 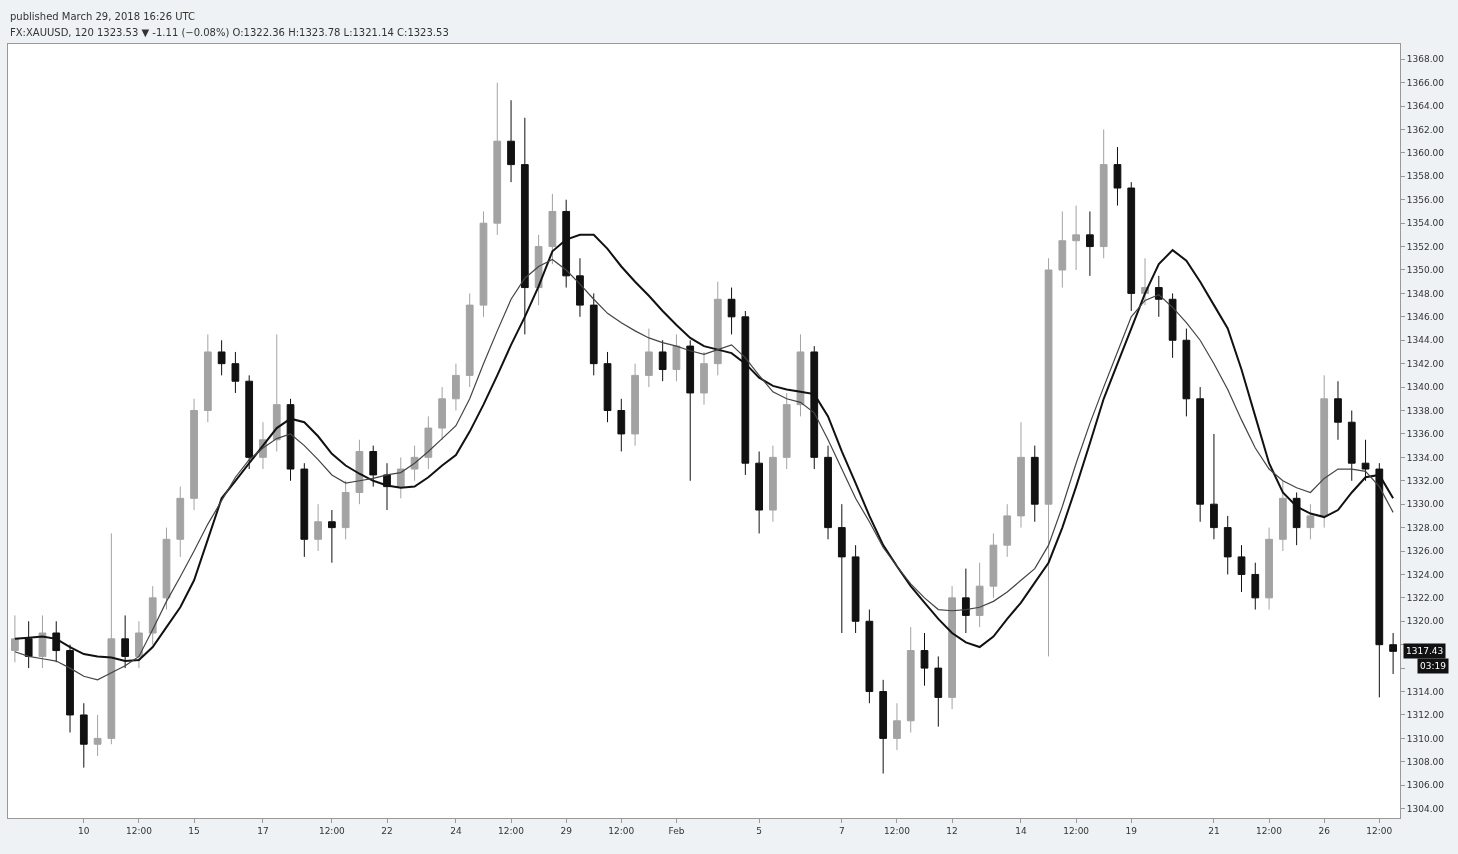 I want to click on y-tick-label: 1358.00, so click(x=1425, y=176).